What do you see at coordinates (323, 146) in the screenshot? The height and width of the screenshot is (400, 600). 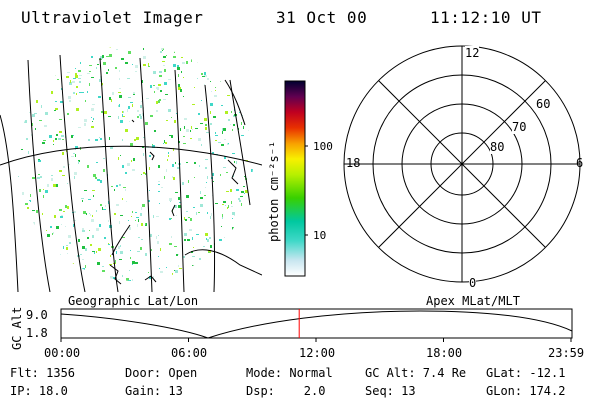 I see `colorbar-tick-100: 100` at bounding box center [323, 146].